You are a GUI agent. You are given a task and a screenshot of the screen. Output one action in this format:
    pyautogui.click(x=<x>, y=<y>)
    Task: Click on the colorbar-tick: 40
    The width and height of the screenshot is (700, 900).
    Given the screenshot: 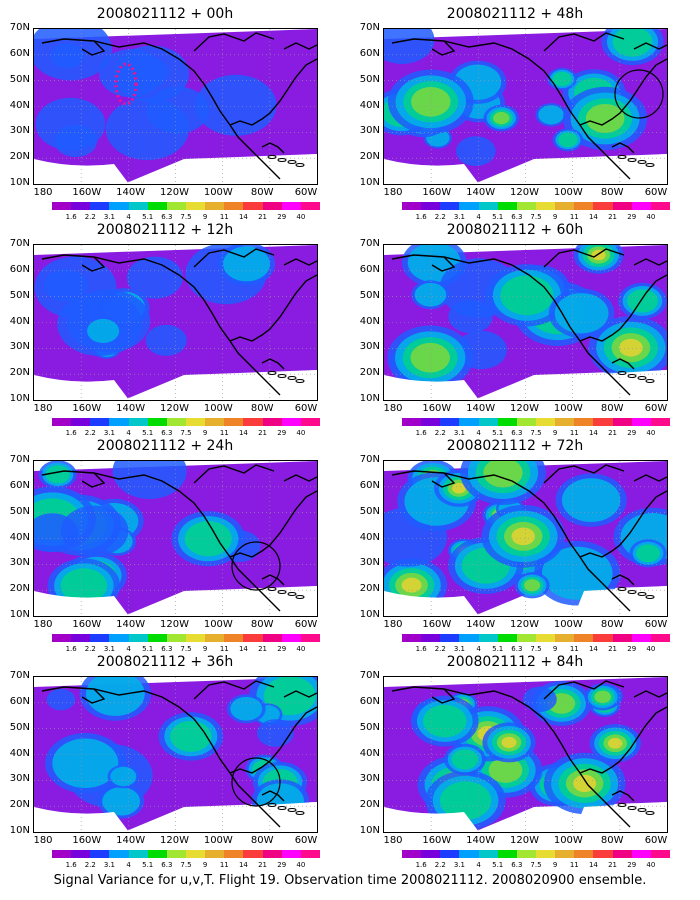 What is the action you would take?
    pyautogui.click(x=651, y=217)
    